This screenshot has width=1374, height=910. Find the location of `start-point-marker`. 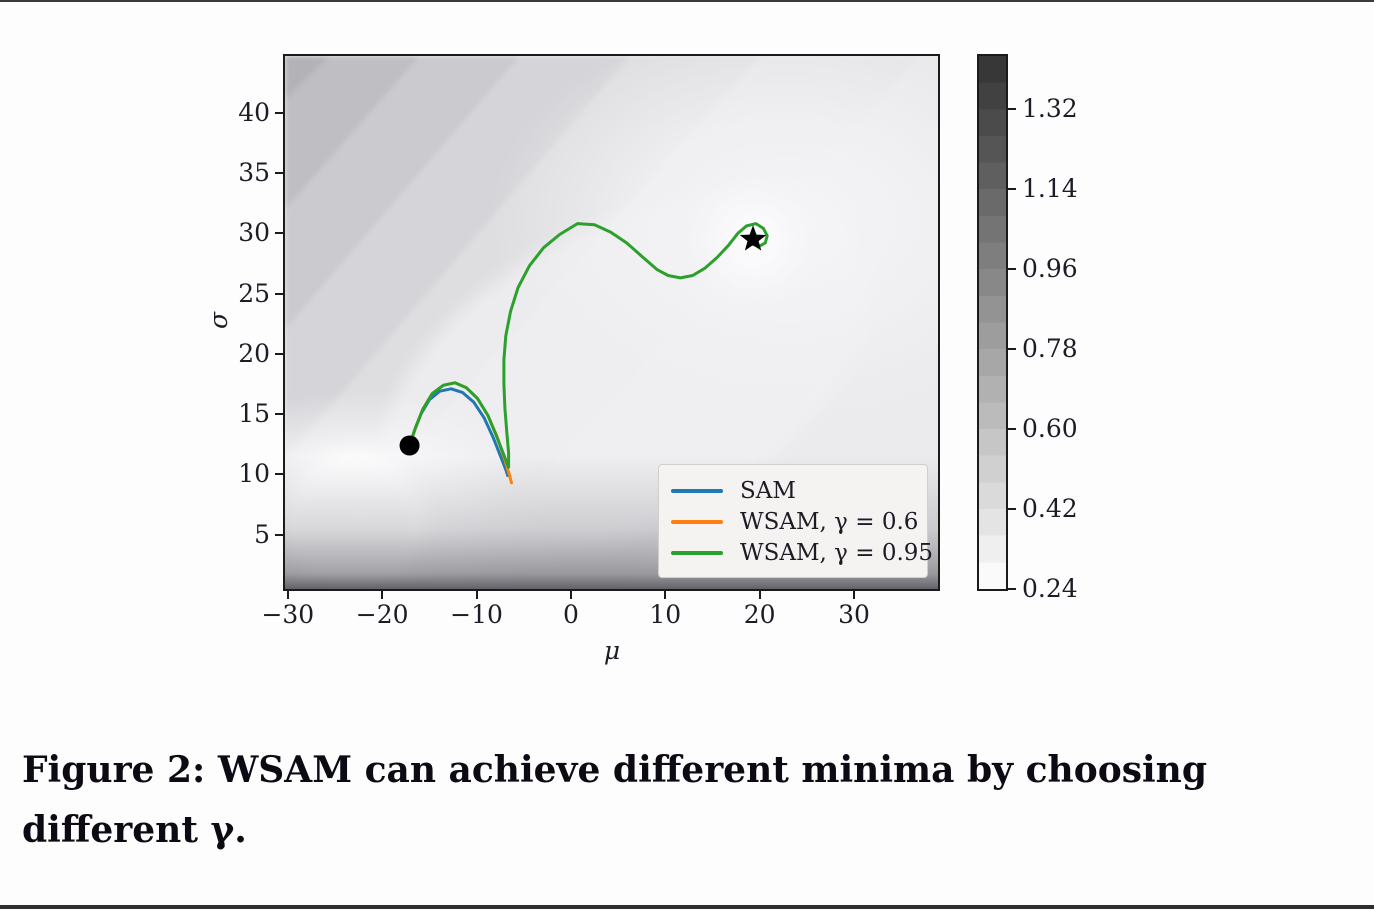

start-point-marker is located at coordinates (409, 445).